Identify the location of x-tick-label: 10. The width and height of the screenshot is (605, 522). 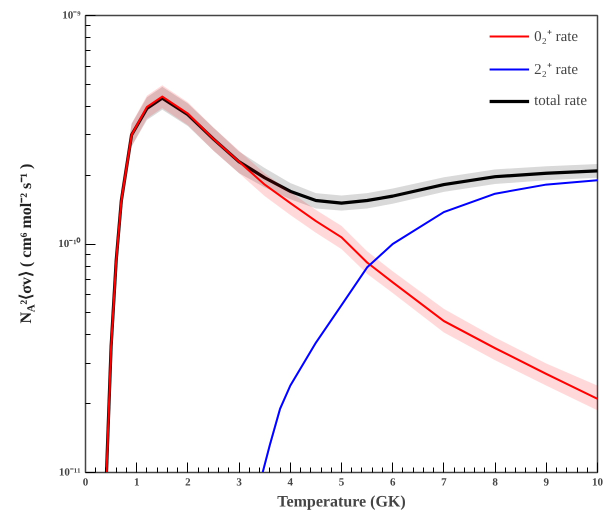
(598, 482).